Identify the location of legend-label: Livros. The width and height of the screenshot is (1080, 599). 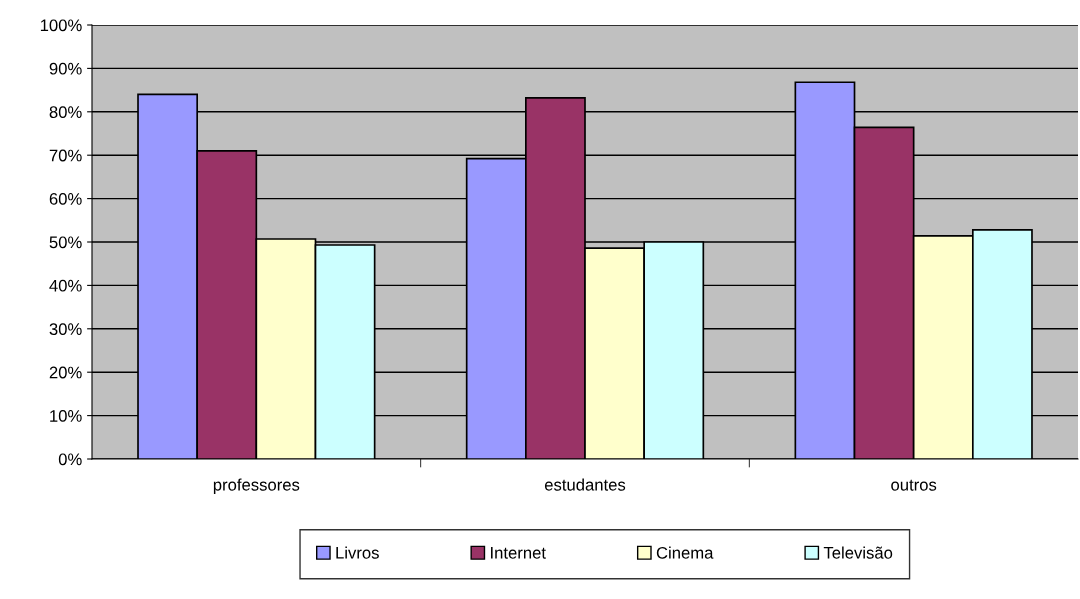
(357, 552).